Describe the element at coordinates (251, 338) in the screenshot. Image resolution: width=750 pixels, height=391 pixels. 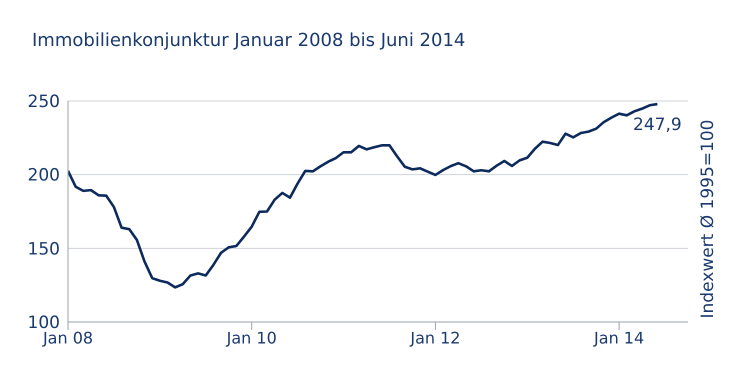
I see `x-tick-label: Jan 10` at that location.